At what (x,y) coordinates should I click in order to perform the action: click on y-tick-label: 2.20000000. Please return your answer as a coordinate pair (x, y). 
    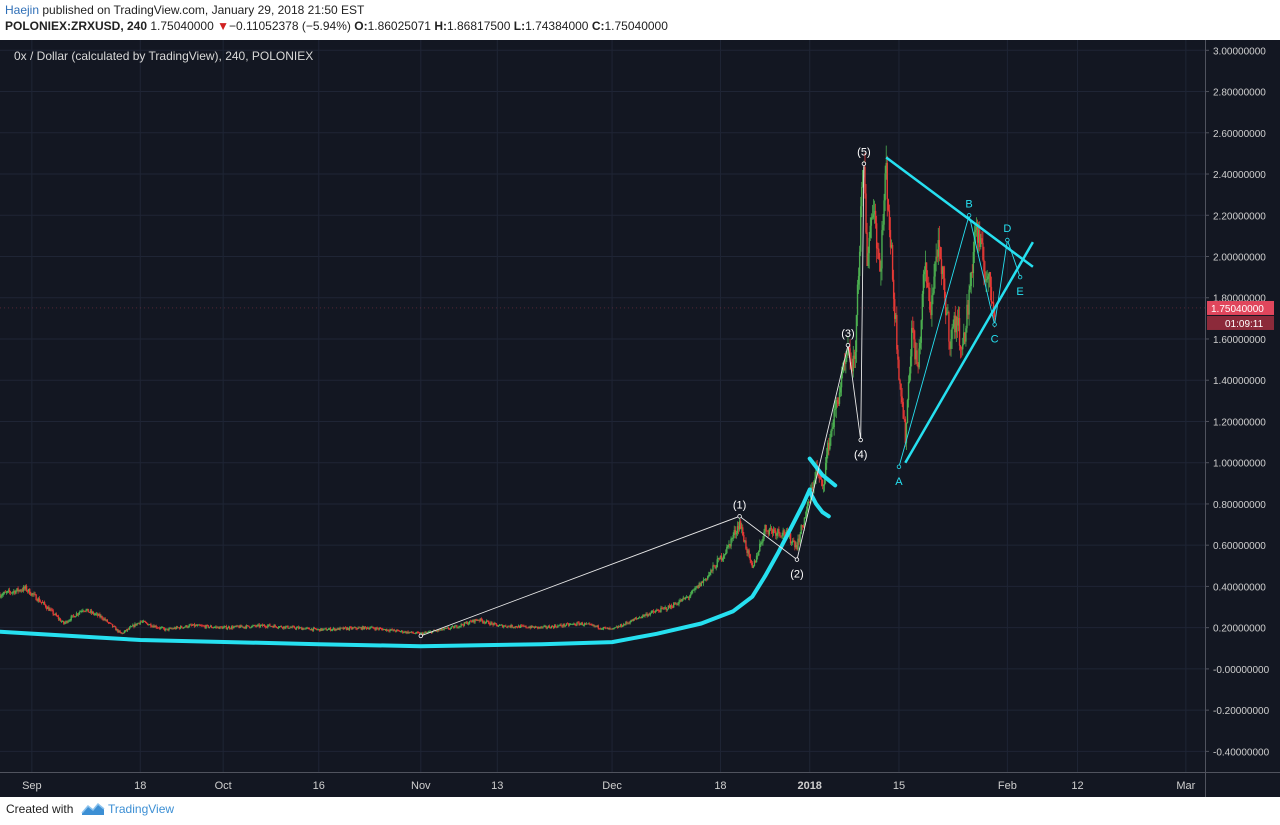
    Looking at the image, I should click on (1239, 216).